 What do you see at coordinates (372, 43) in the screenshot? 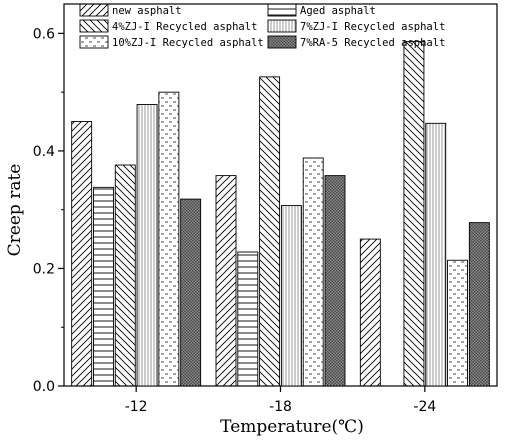
I see `legend-label: 7%RA-5 Recycled asphalt` at bounding box center [372, 43].